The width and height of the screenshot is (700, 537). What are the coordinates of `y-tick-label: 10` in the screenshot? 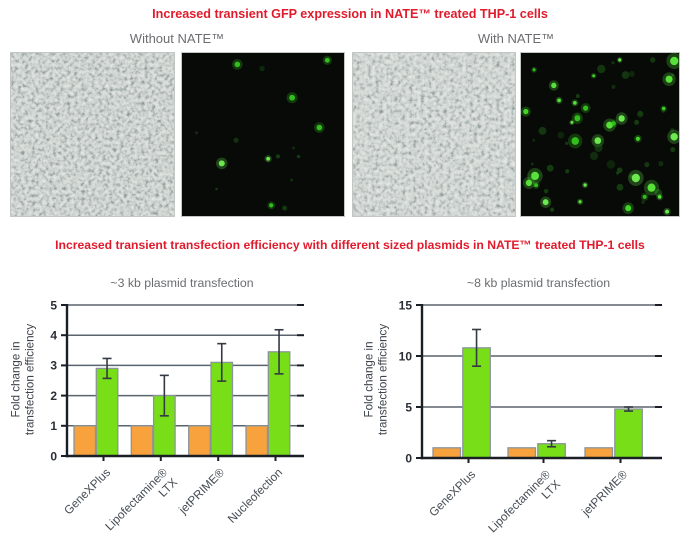 It's located at (406, 356).